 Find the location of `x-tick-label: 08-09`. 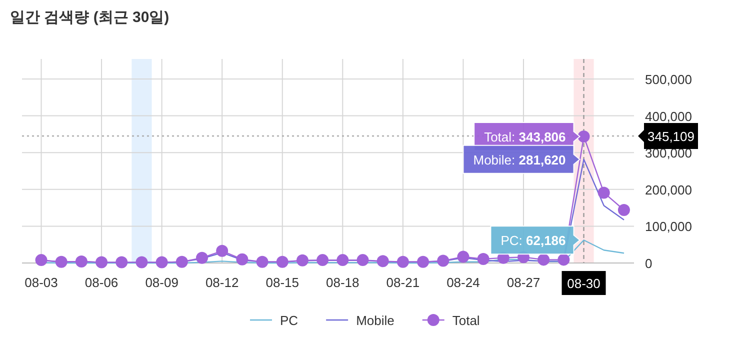

x-tick-label: 08-09 is located at coordinates (161, 282).